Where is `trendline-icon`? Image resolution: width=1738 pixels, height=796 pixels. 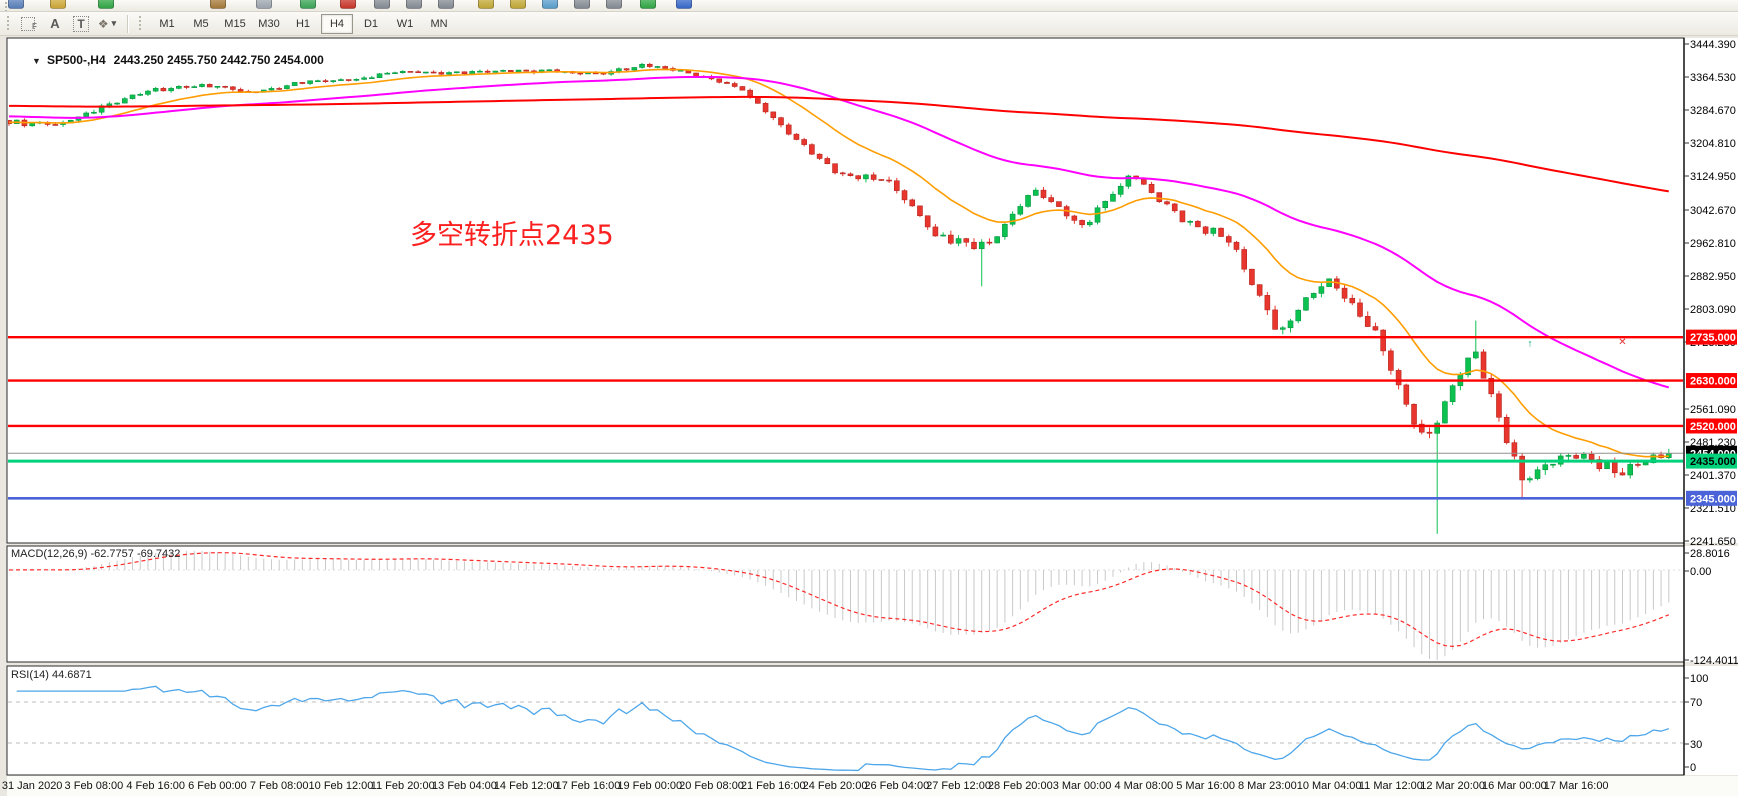
trendline-icon is located at coordinates (414, 4).